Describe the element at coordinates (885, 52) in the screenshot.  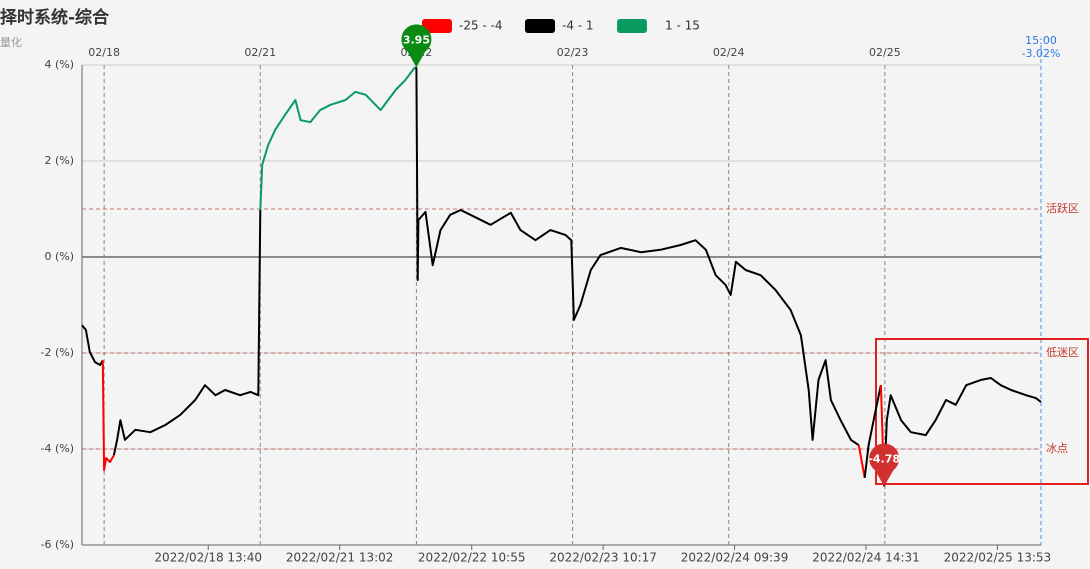
I see `x-tick-label: 02/25` at that location.